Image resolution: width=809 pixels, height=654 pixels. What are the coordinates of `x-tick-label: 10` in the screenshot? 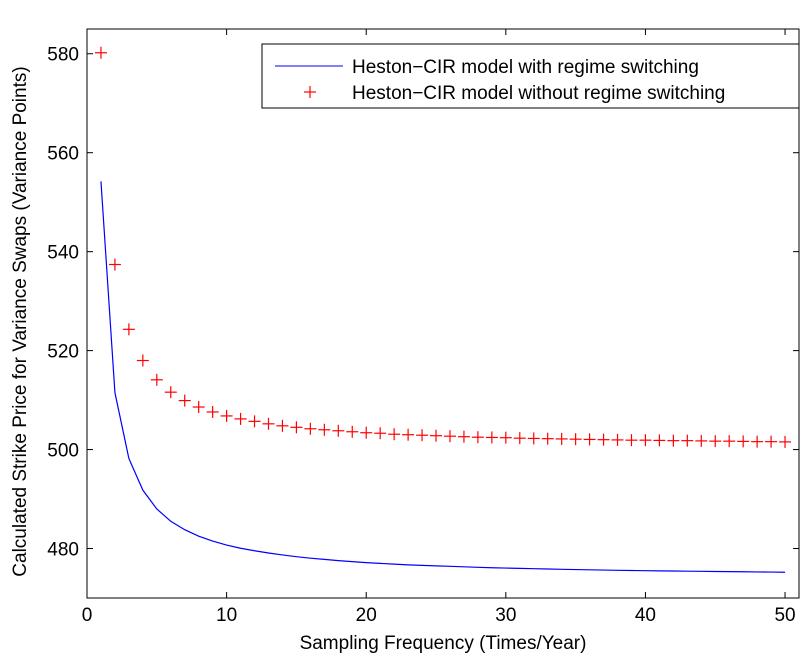 It's located at (226, 615).